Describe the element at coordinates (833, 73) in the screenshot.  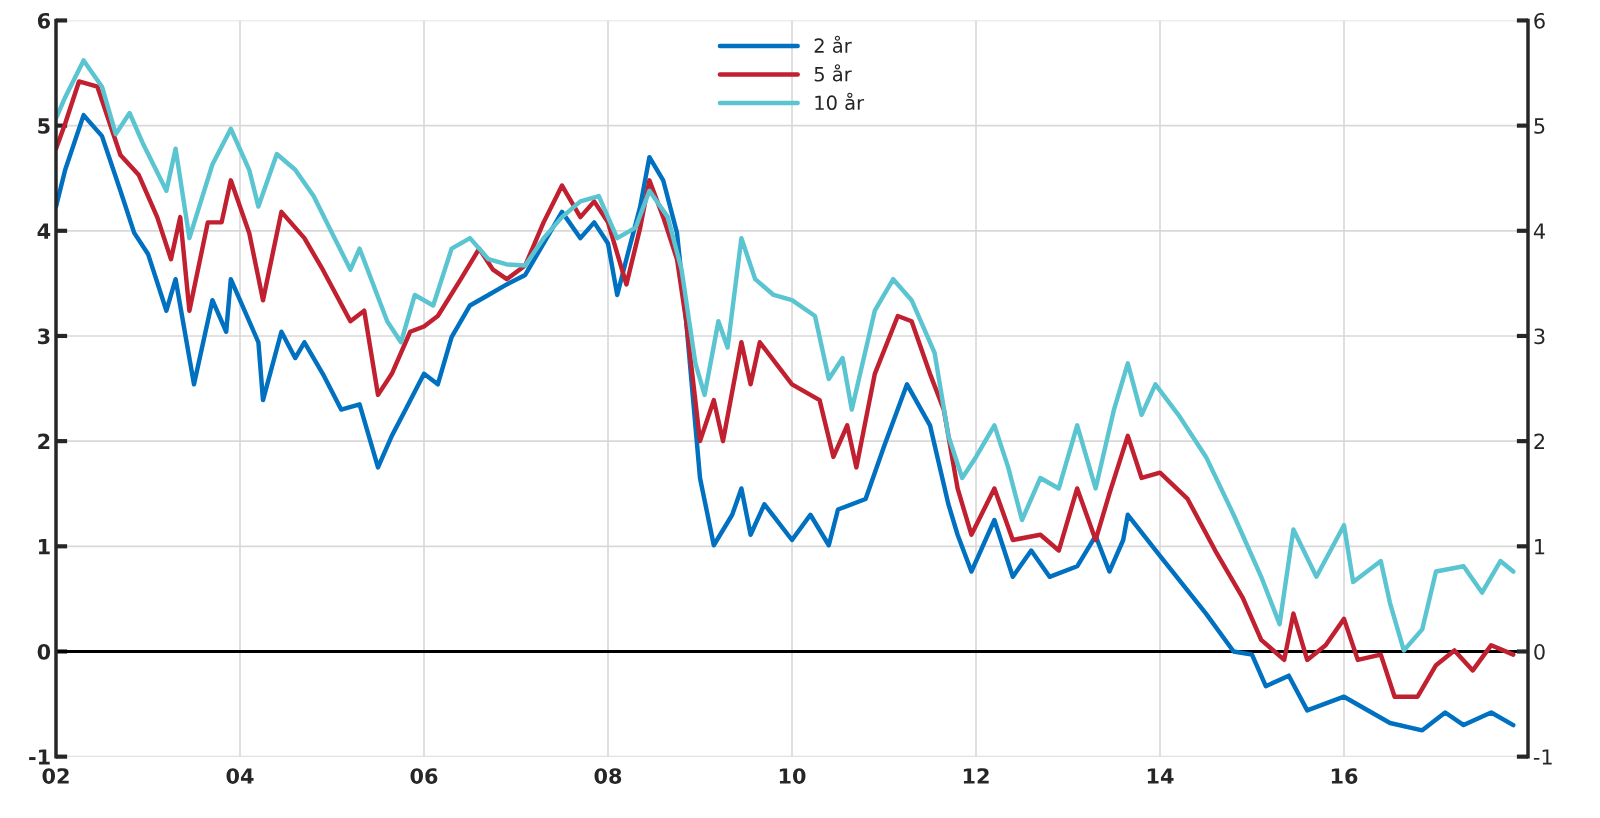
I see `legend-label: 5 år` at that location.